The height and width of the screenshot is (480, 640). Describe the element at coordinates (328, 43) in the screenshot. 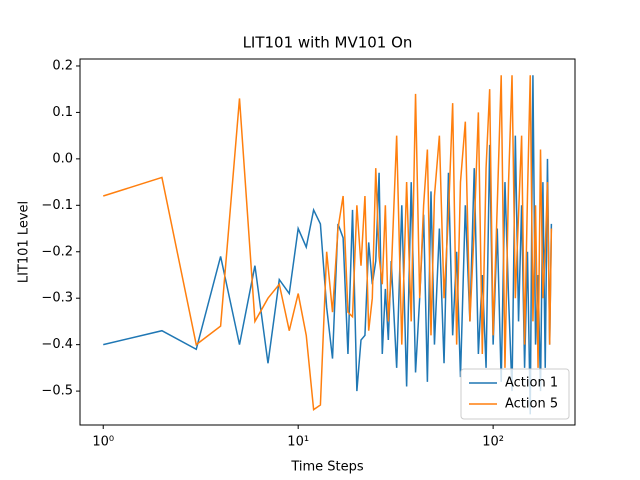

I see `chart-title: LIT101 with MV101 On` at that location.